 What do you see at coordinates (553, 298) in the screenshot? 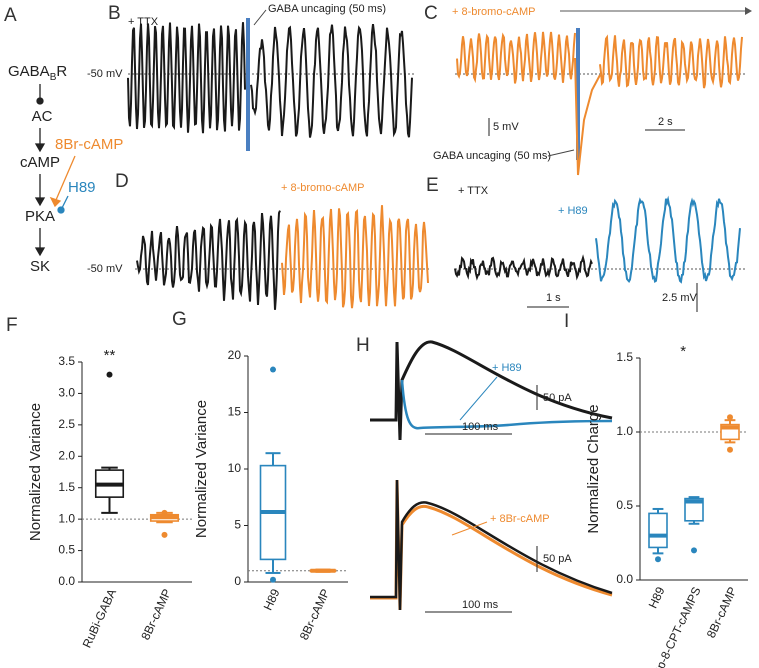
I see `scale-label: 1 s` at bounding box center [553, 298].